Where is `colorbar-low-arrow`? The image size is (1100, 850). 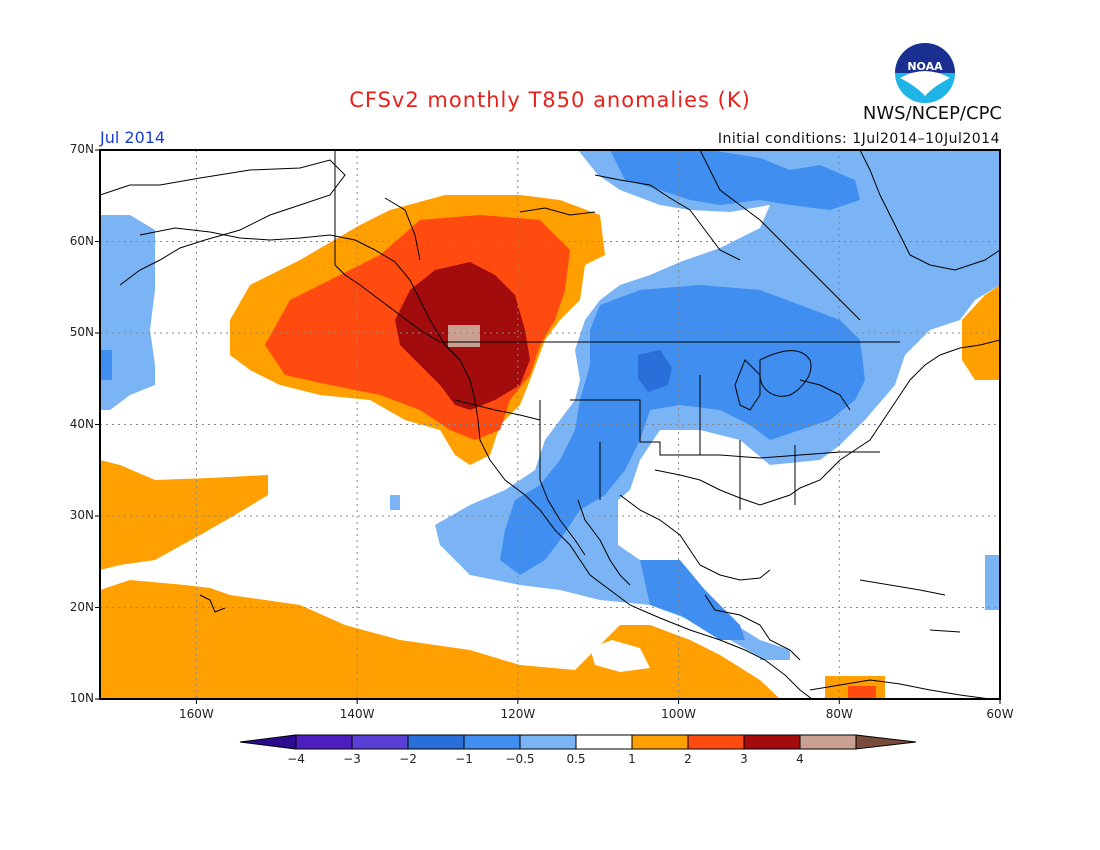
colorbar-low-arrow is located at coordinates (268, 742).